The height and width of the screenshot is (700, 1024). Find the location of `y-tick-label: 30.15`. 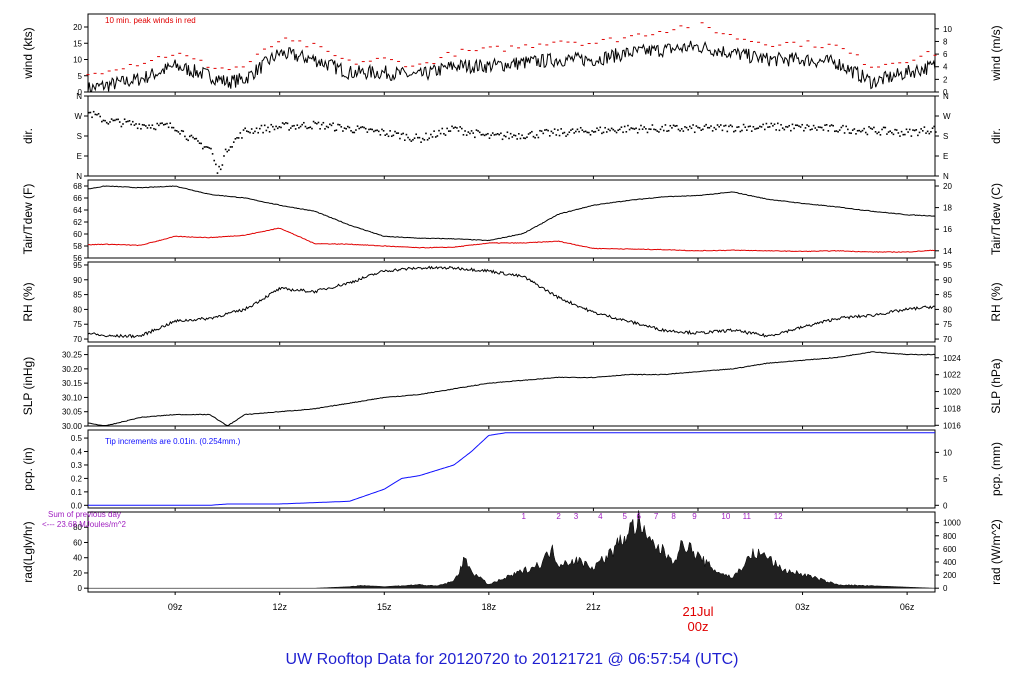

y-tick-label: 30.15 is located at coordinates (72, 383).